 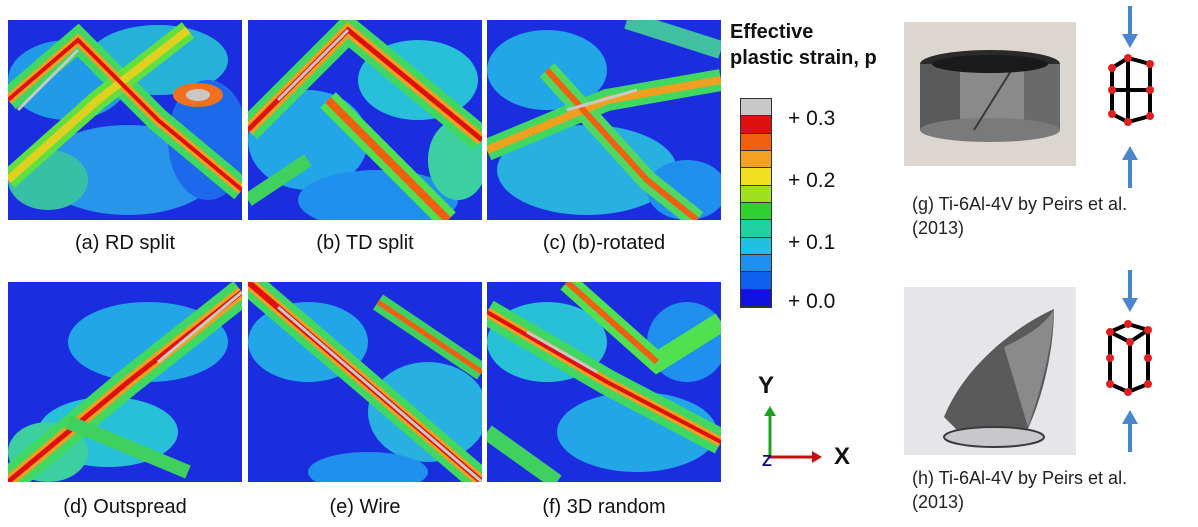 What do you see at coordinates (812, 242) in the screenshot?
I see `legend-tick-0.1: + 0.1` at bounding box center [812, 242].